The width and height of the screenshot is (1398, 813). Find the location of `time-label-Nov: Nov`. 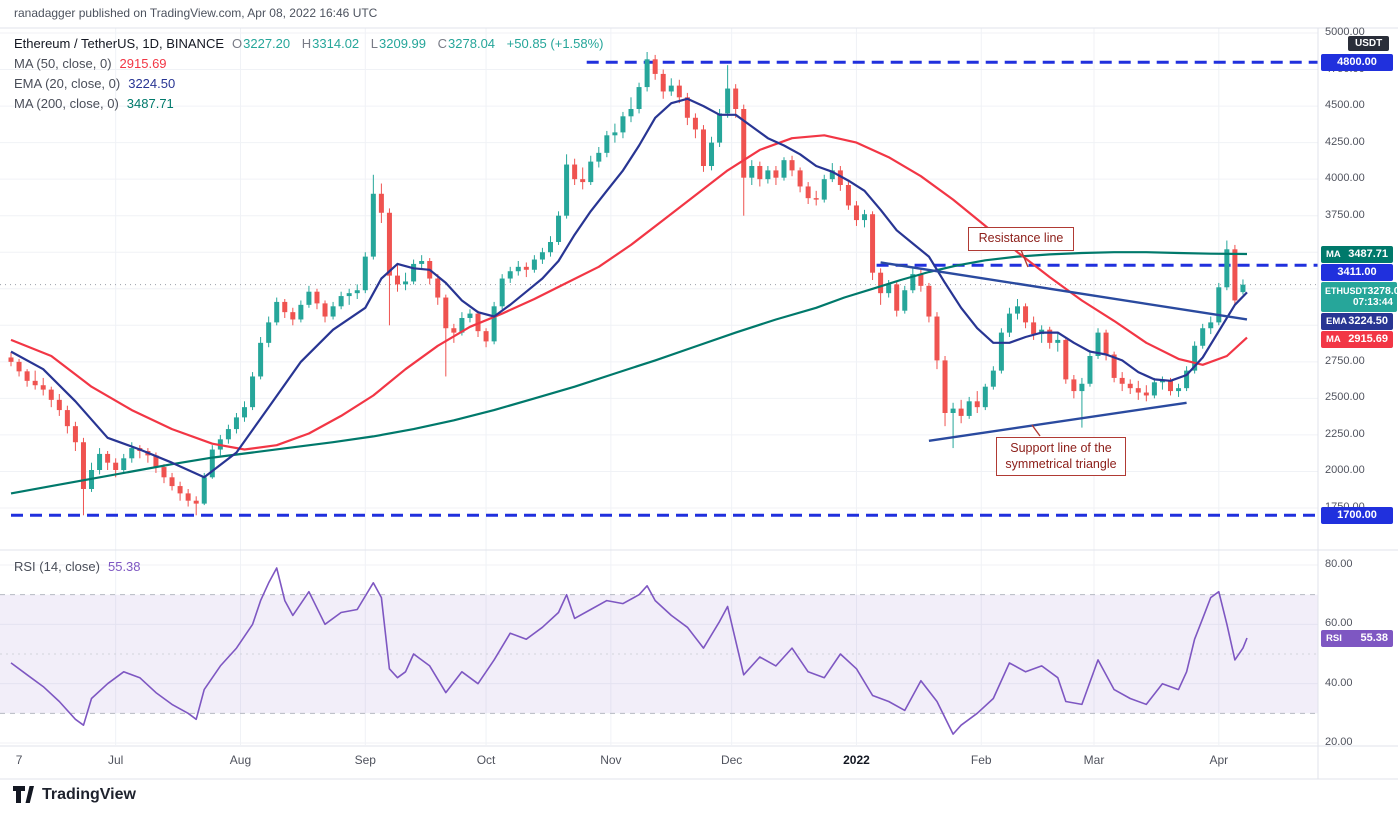

time-label-Nov: Nov is located at coordinates (611, 760).